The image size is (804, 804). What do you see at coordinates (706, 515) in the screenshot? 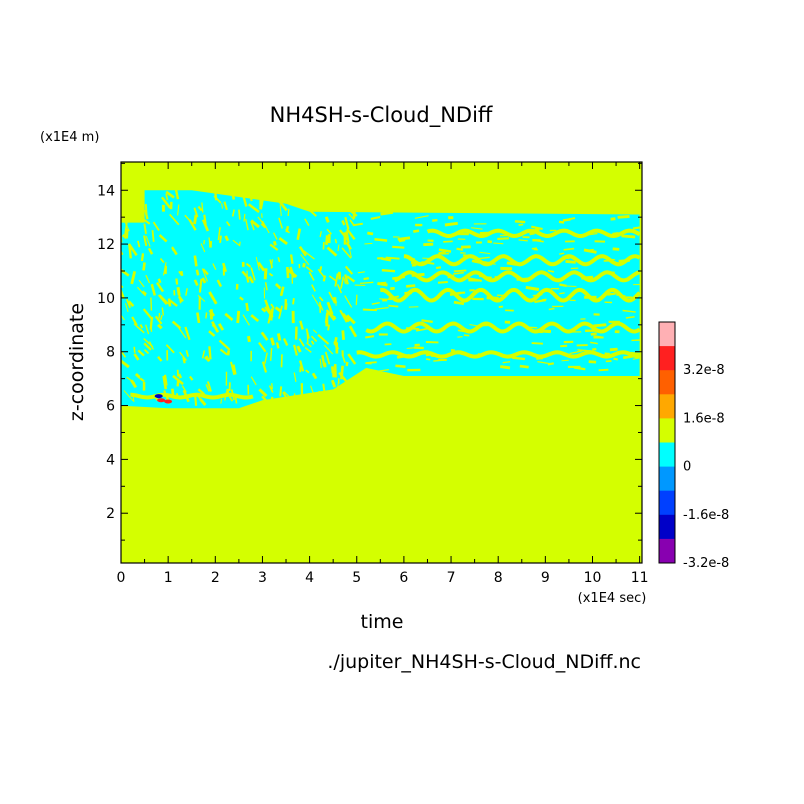
I see `colorbar-label: -1.6e-8` at bounding box center [706, 515].